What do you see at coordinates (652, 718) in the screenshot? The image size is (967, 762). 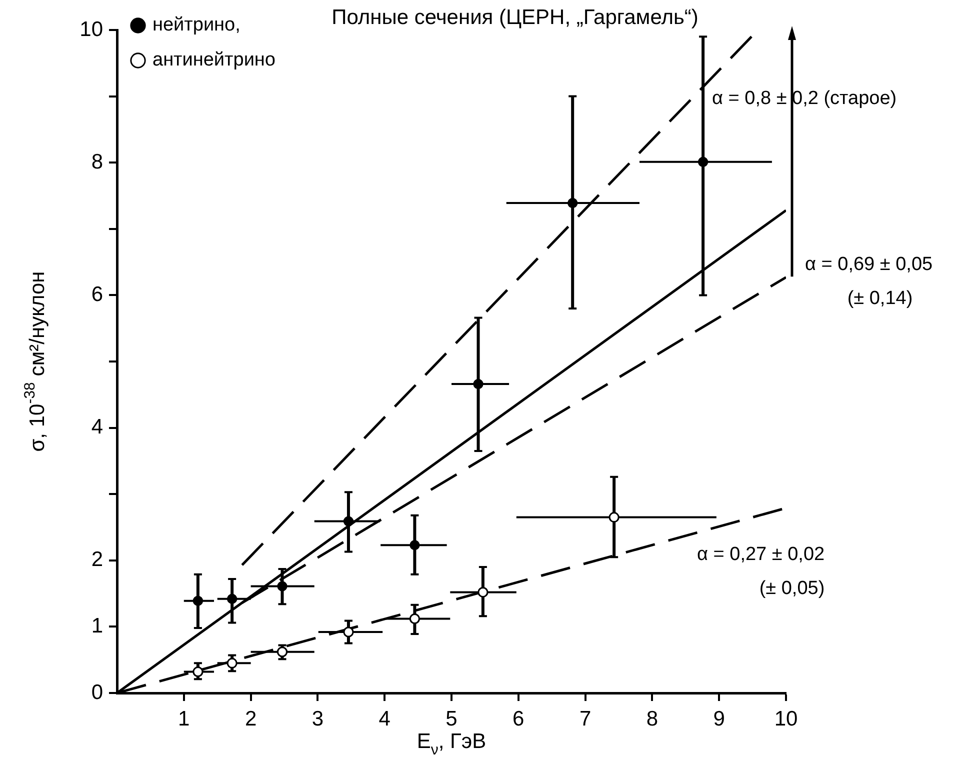 I see `x-tick-label: 8` at bounding box center [652, 718].